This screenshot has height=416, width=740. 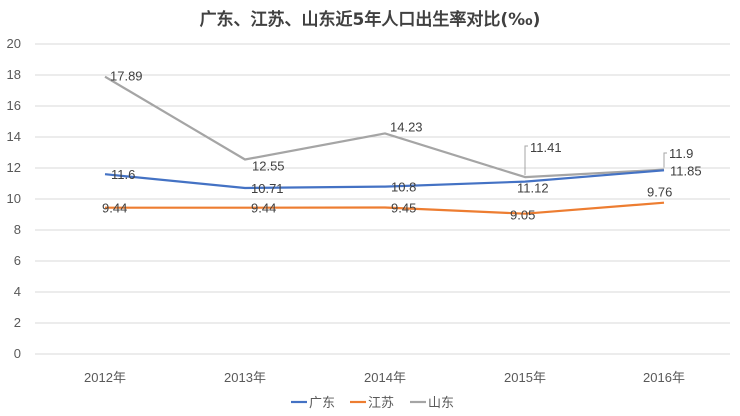 What do you see at coordinates (441, 403) in the screenshot?
I see `legend-label: 山东` at bounding box center [441, 403].